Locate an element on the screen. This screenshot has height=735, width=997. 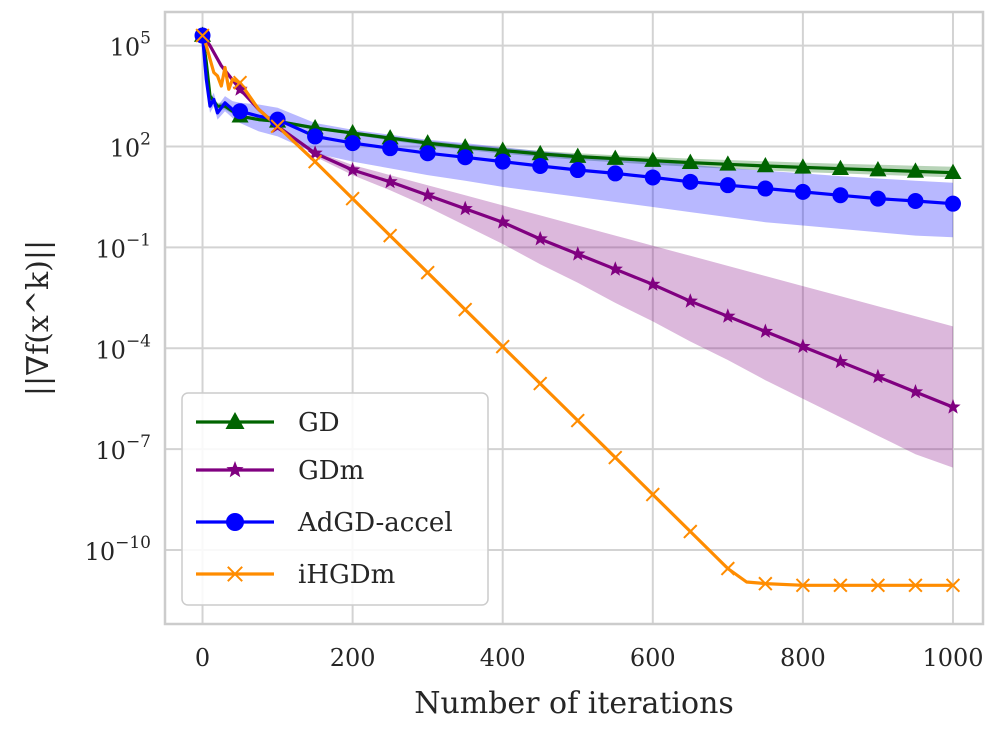
legend-marker-gdm is located at coordinates (235, 469).